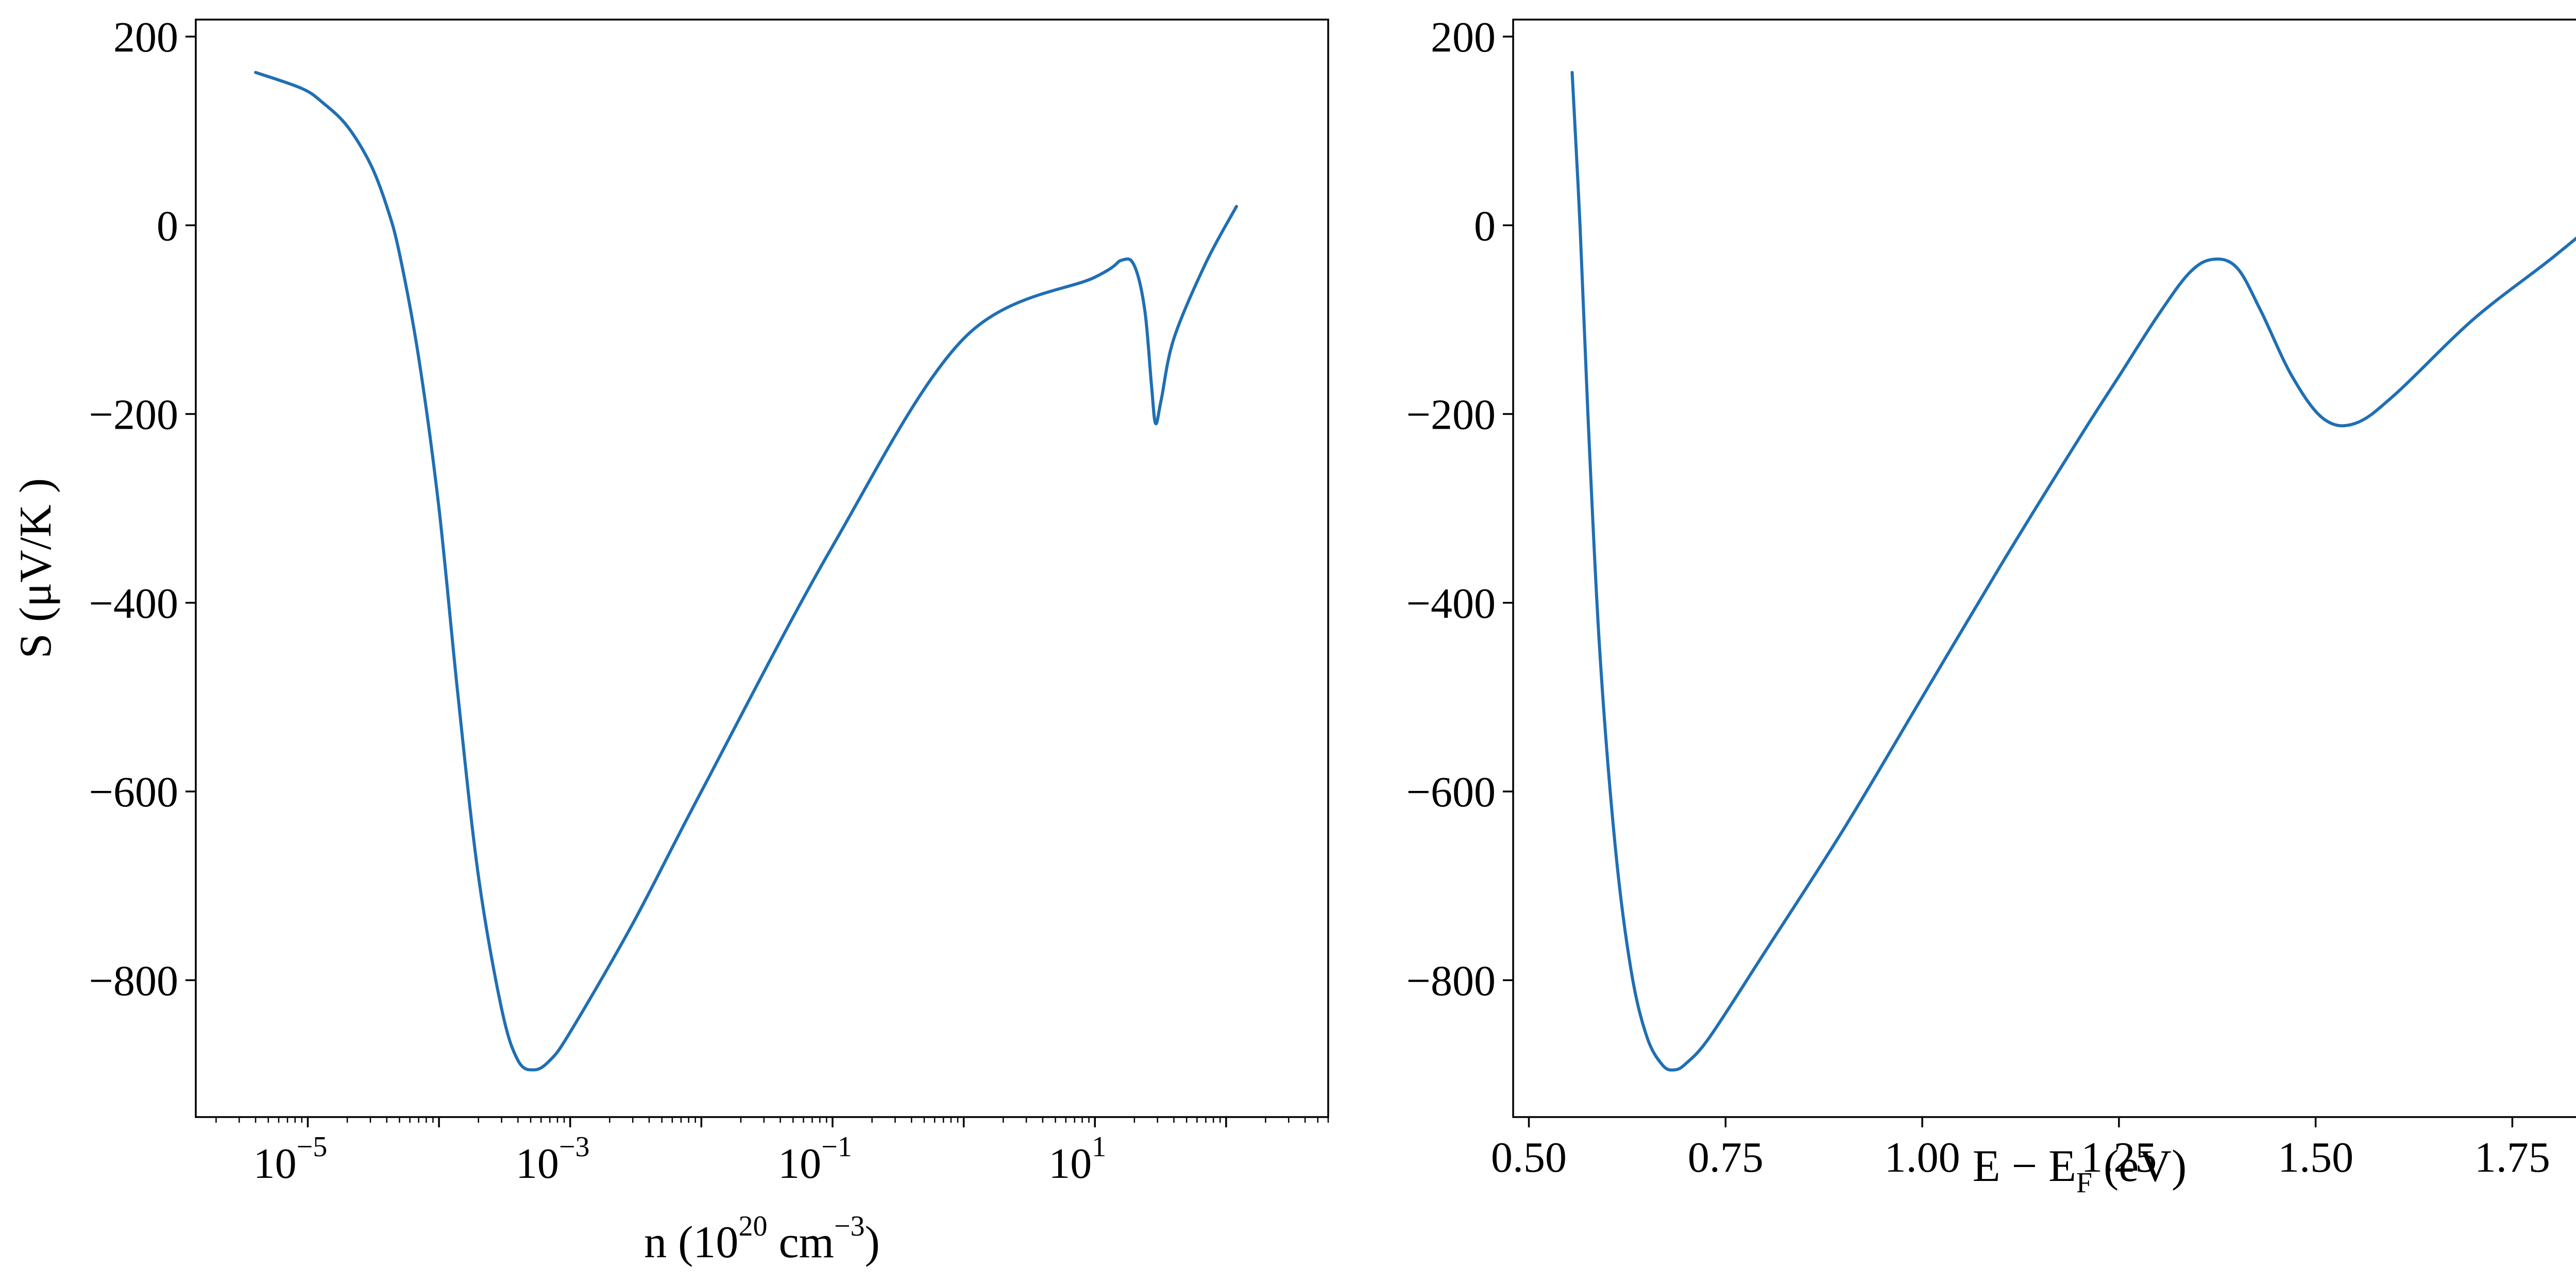 This screenshot has width=2576, height=1284. Describe the element at coordinates (1529, 1158) in the screenshot. I see `x-tick-label: 0.50` at that location.